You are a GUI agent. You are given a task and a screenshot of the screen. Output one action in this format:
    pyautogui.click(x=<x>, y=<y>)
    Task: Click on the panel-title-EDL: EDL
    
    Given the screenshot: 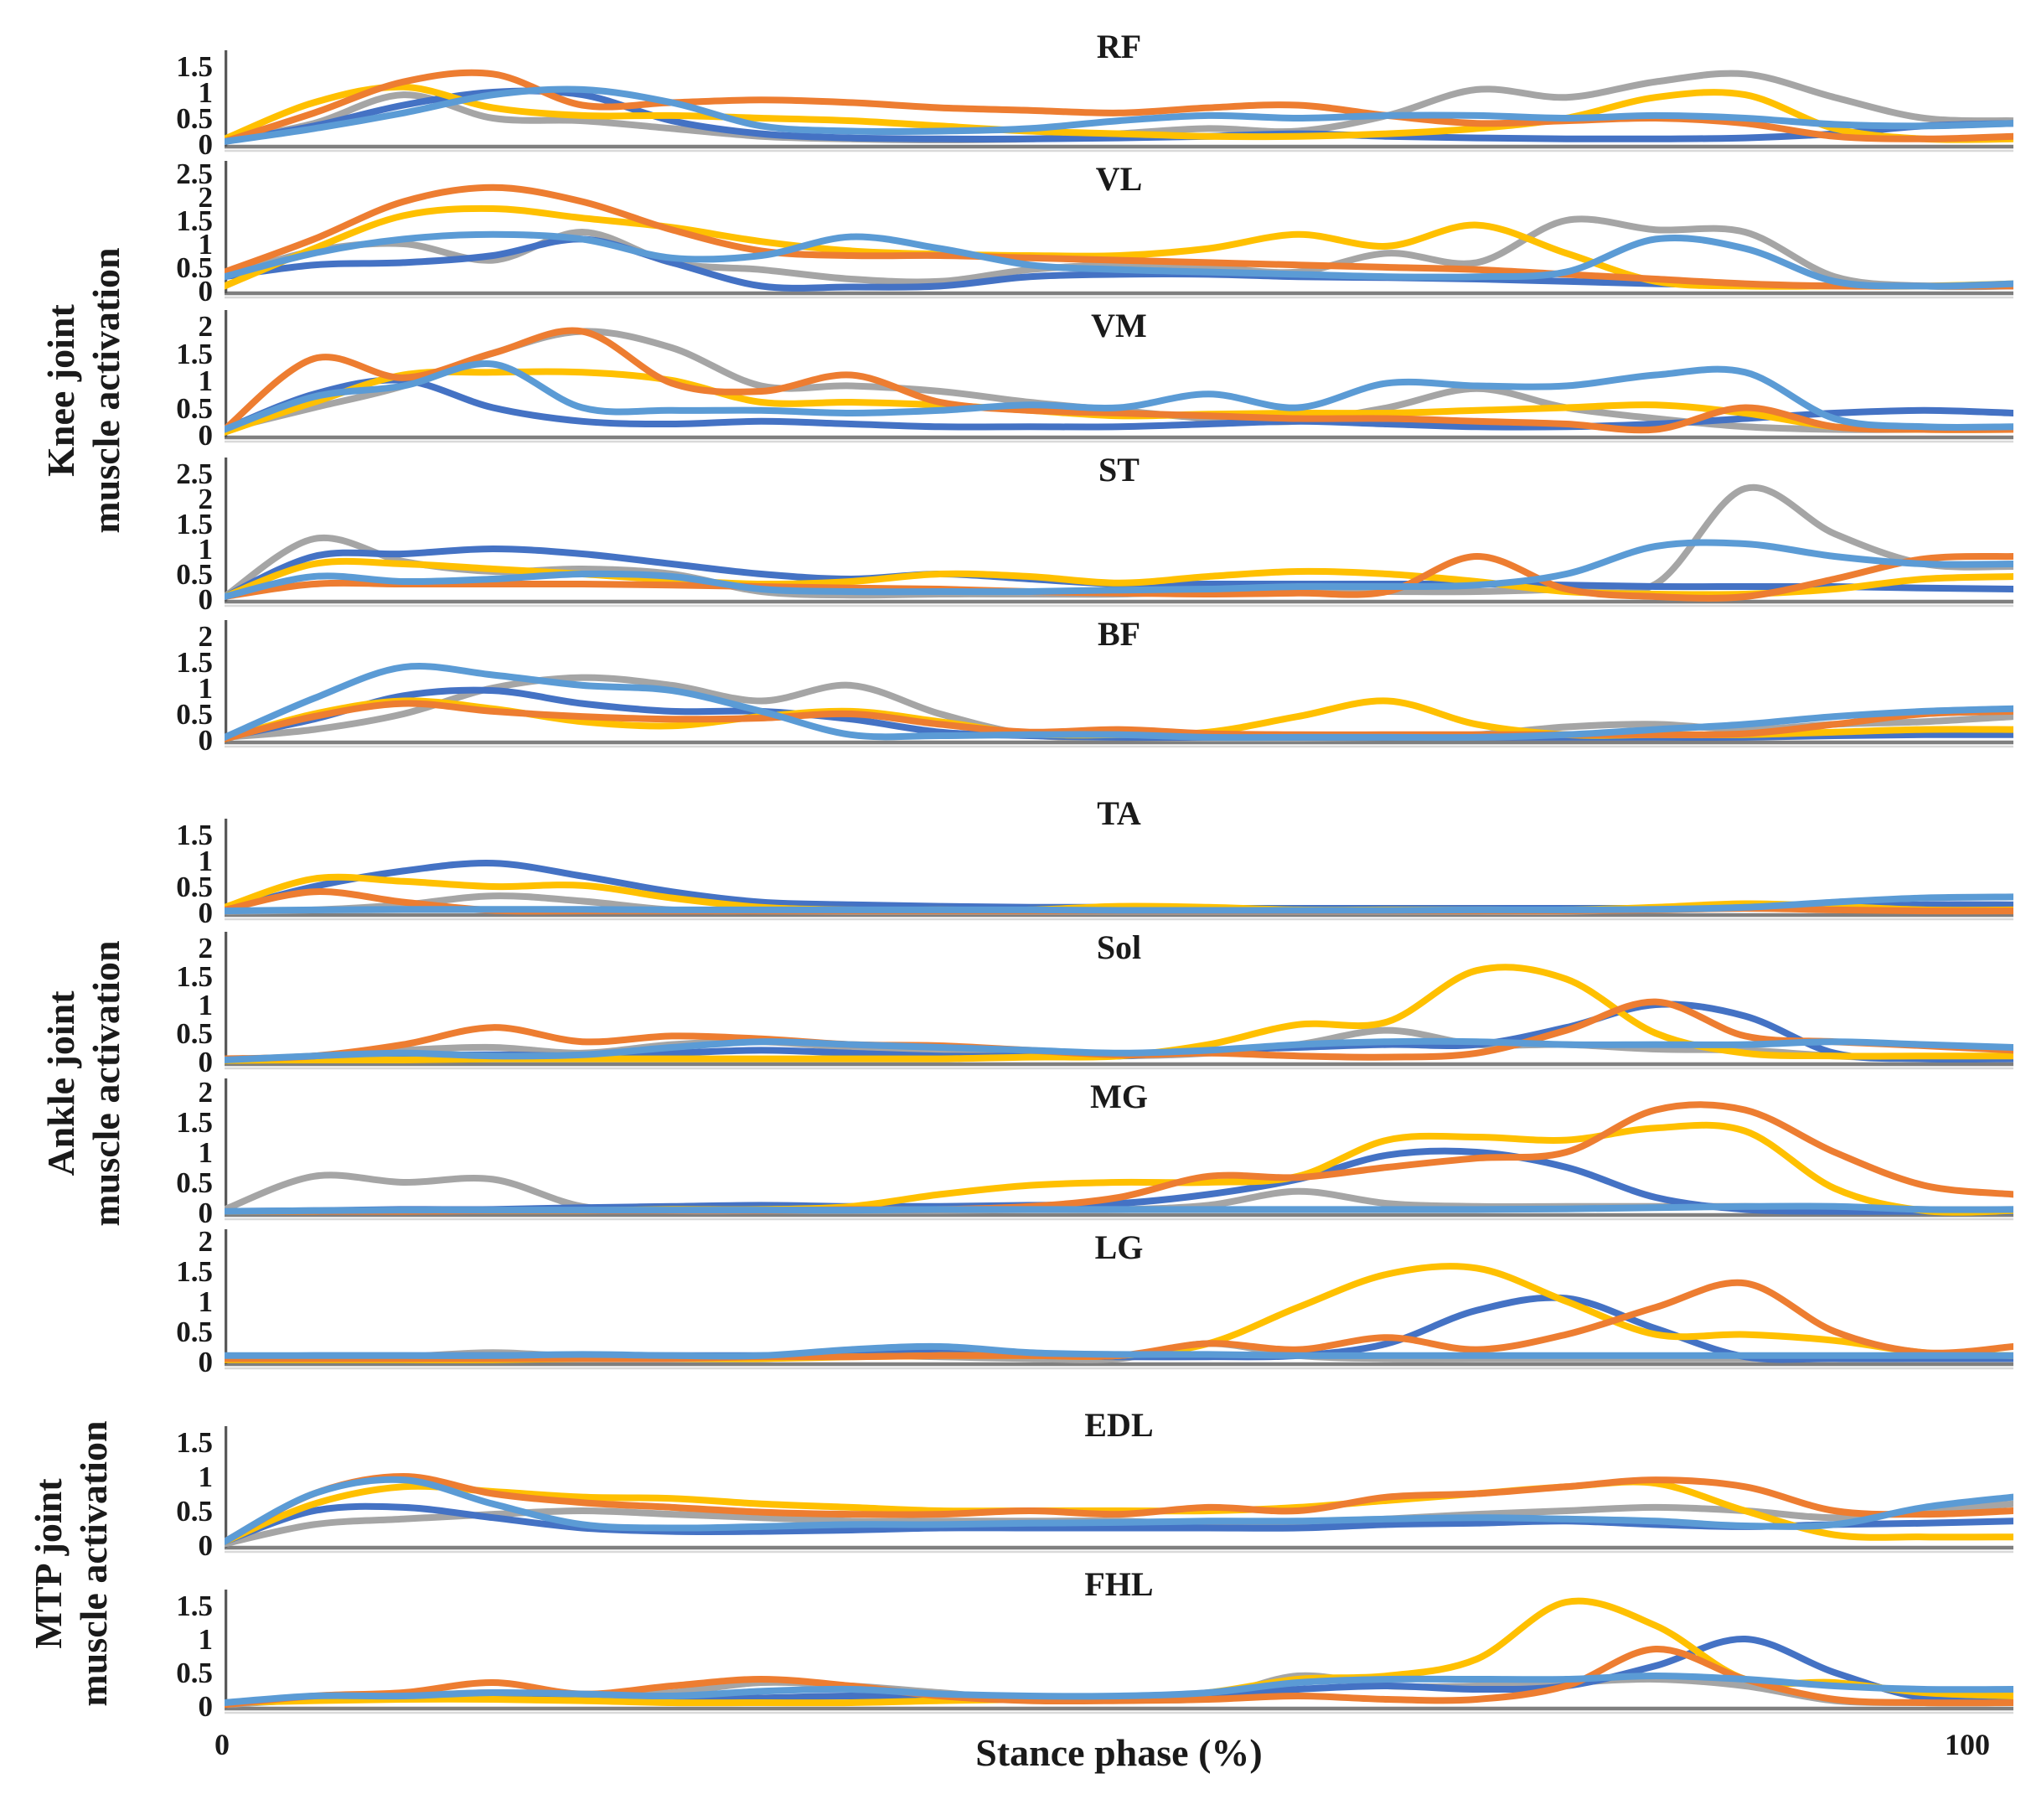 What is the action you would take?
    pyautogui.click(x=1119, y=1425)
    